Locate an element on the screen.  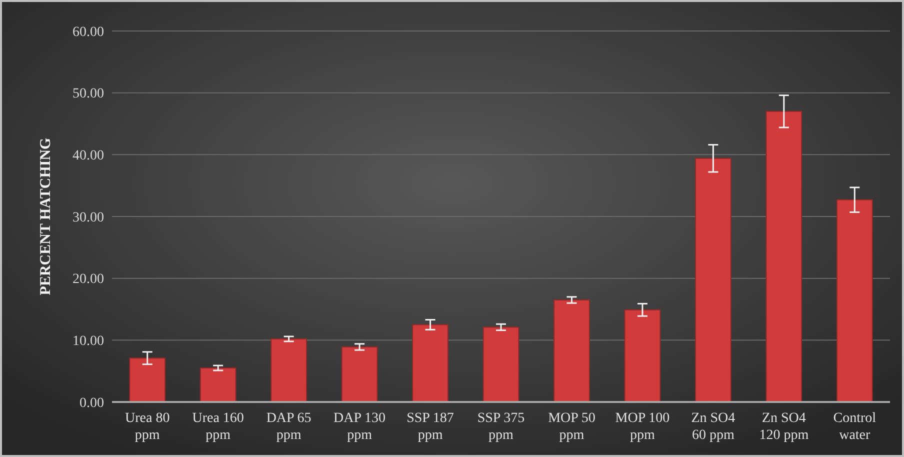
x-tick-label: Urea 80 ppm is located at coordinates (147, 427).